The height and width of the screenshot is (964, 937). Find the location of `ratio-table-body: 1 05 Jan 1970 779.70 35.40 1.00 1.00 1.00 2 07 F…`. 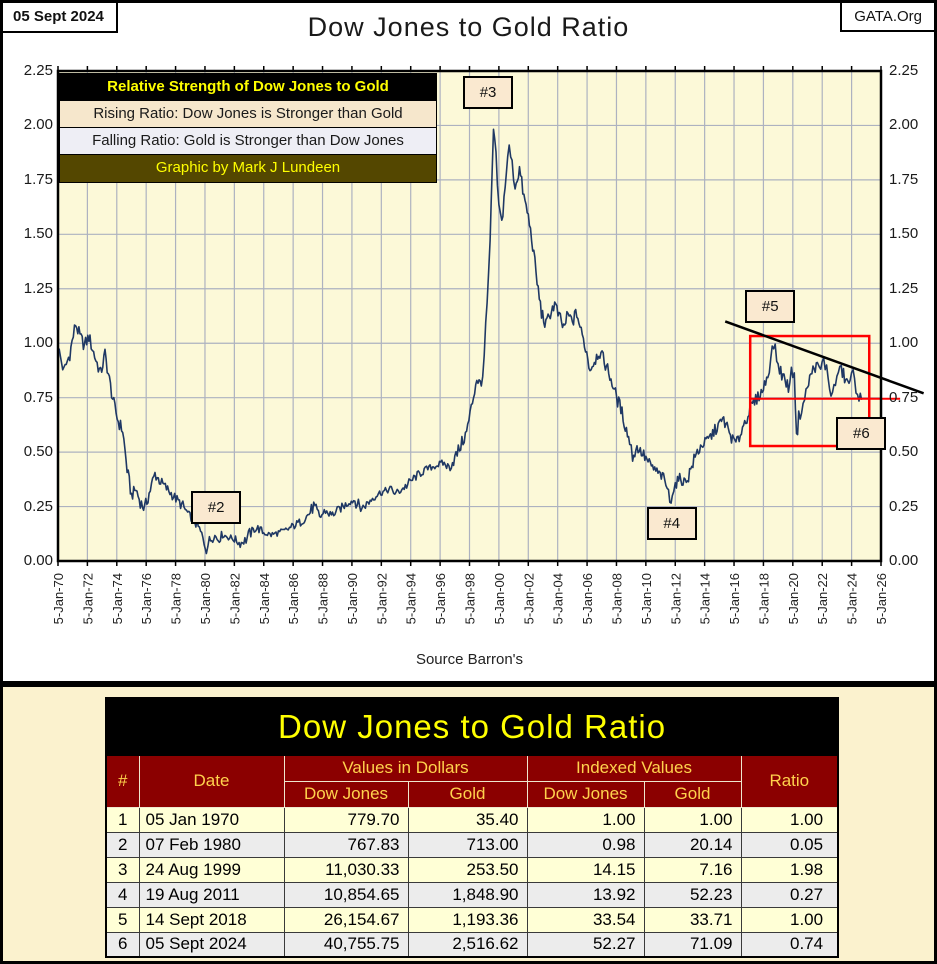

ratio-table-body: 1 05 Jan 1970 779.70 35.40 1.00 1.00 1.00 2 07 F… is located at coordinates (472, 882).